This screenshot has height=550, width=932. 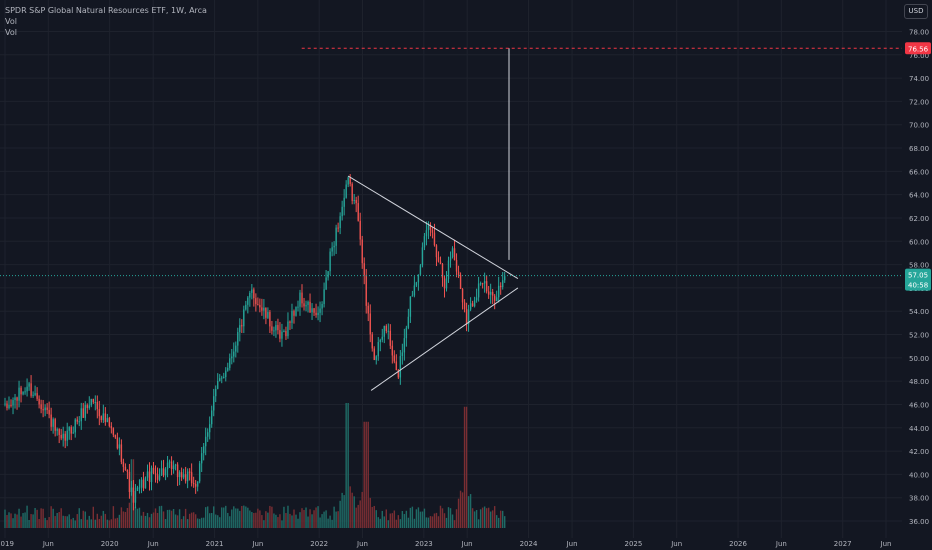 What do you see at coordinates (444, 339) in the screenshot?
I see `triangle-lower-trendline` at bounding box center [444, 339].